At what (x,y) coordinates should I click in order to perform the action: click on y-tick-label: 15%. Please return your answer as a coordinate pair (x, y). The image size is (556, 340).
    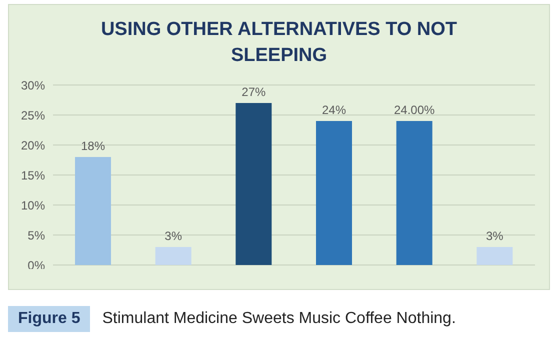
    Looking at the image, I should click on (33, 175).